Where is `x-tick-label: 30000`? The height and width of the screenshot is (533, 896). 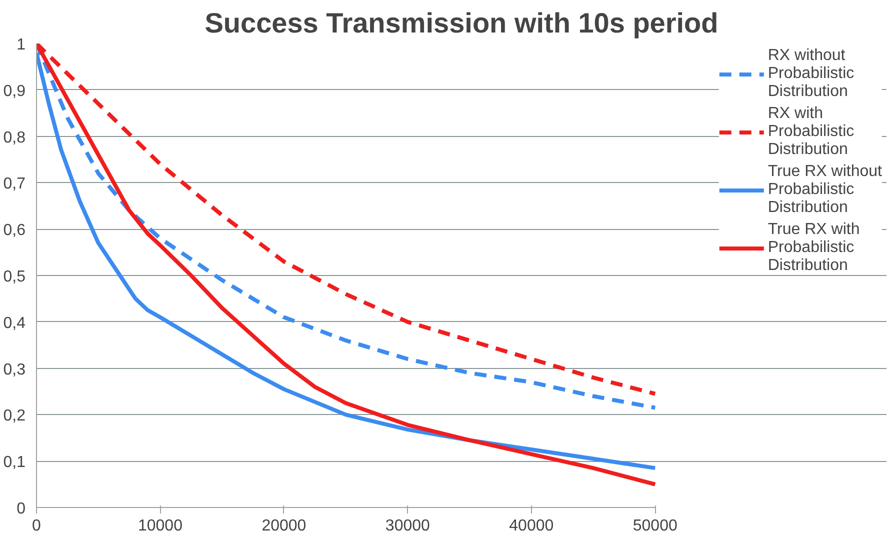
x-tick-label: 30000 is located at coordinates (407, 525).